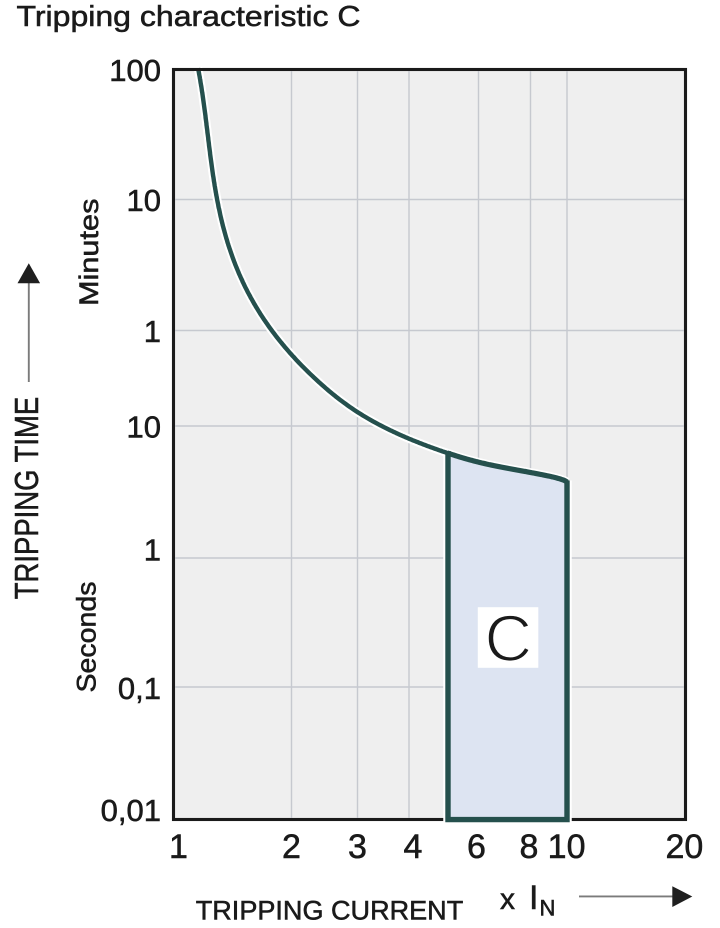 The width and height of the screenshot is (720, 928). What do you see at coordinates (89, 252) in the screenshot?
I see `svg-text: Minutes` at bounding box center [89, 252].